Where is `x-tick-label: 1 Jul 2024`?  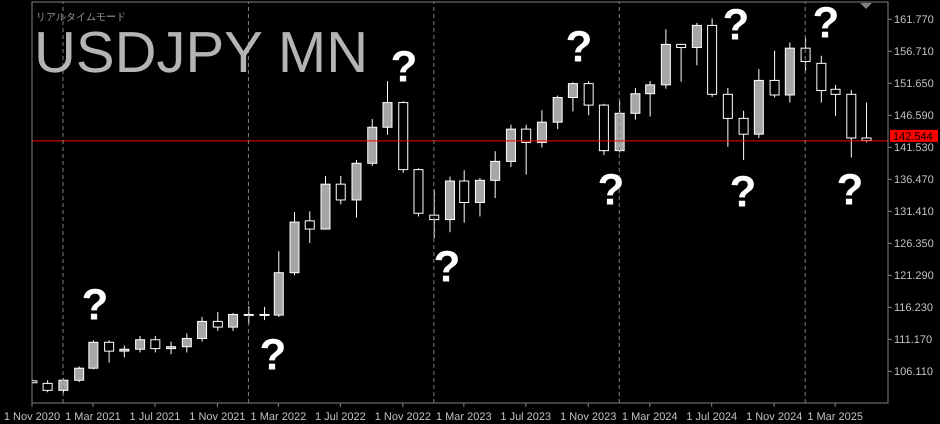
x-tick-label: 1 Jul 2024 is located at coordinates (712, 417).